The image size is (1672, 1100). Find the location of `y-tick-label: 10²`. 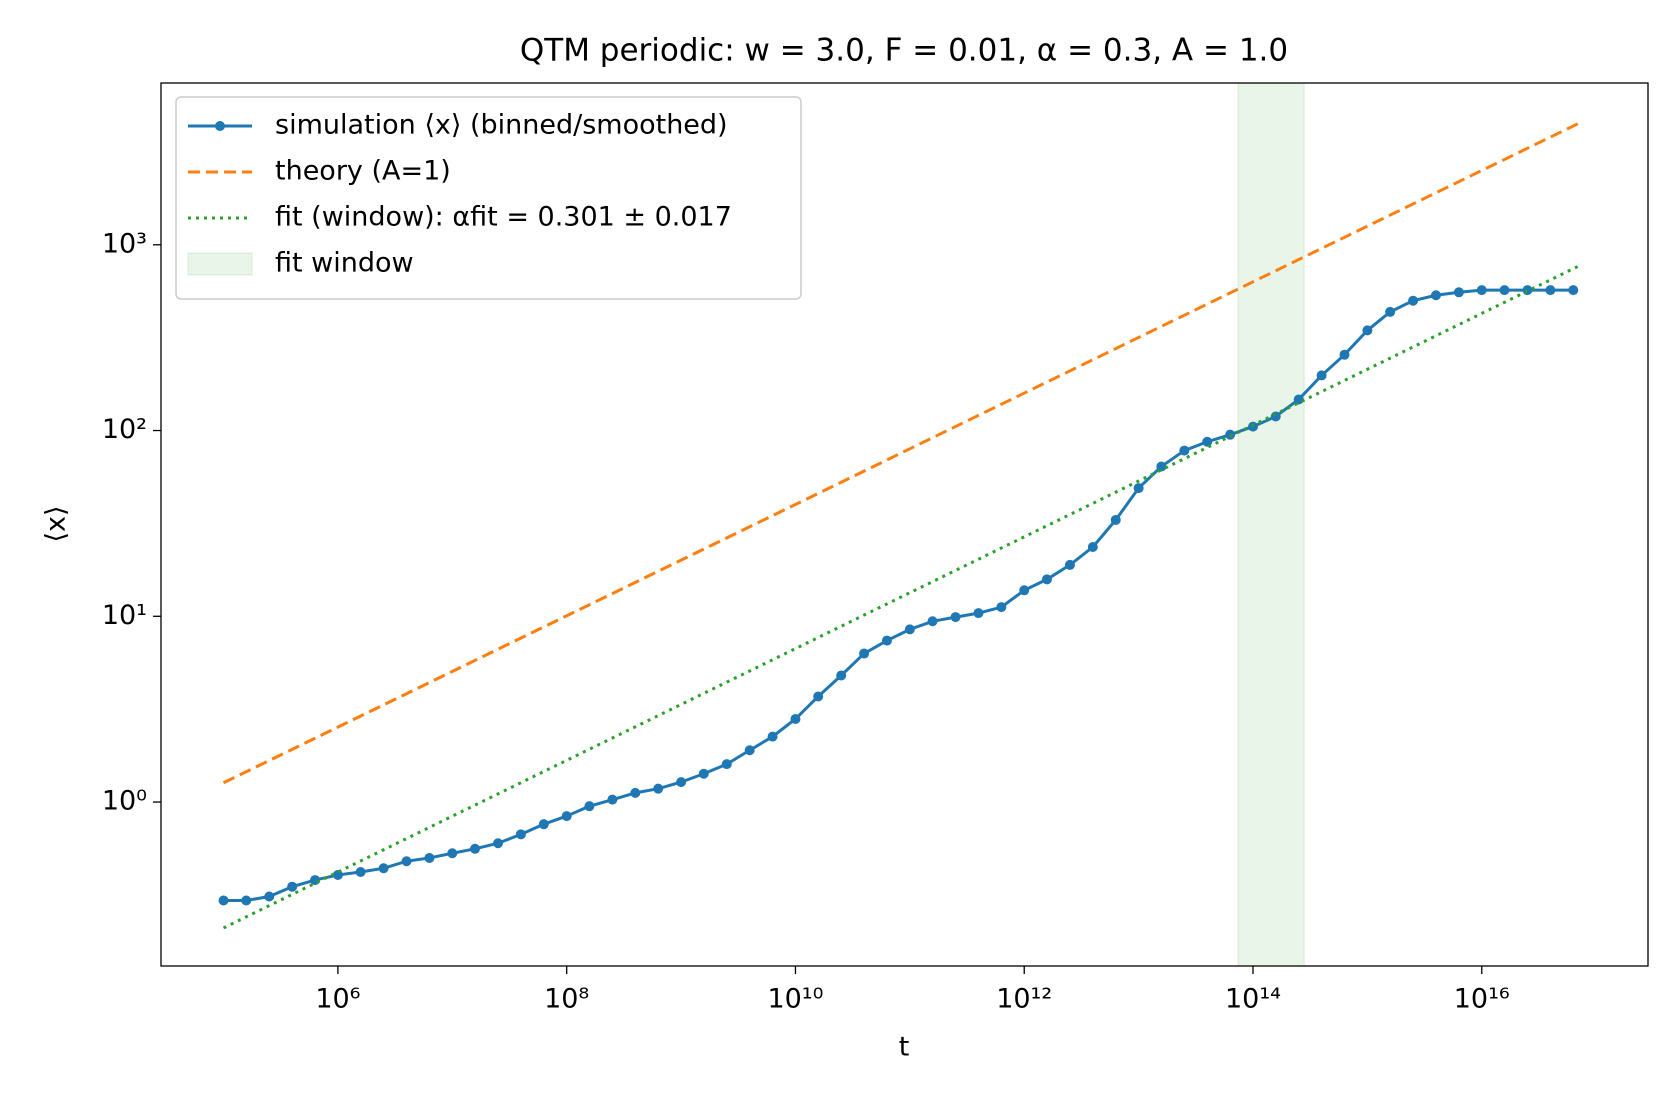

y-tick-label: 10² is located at coordinates (124, 429).